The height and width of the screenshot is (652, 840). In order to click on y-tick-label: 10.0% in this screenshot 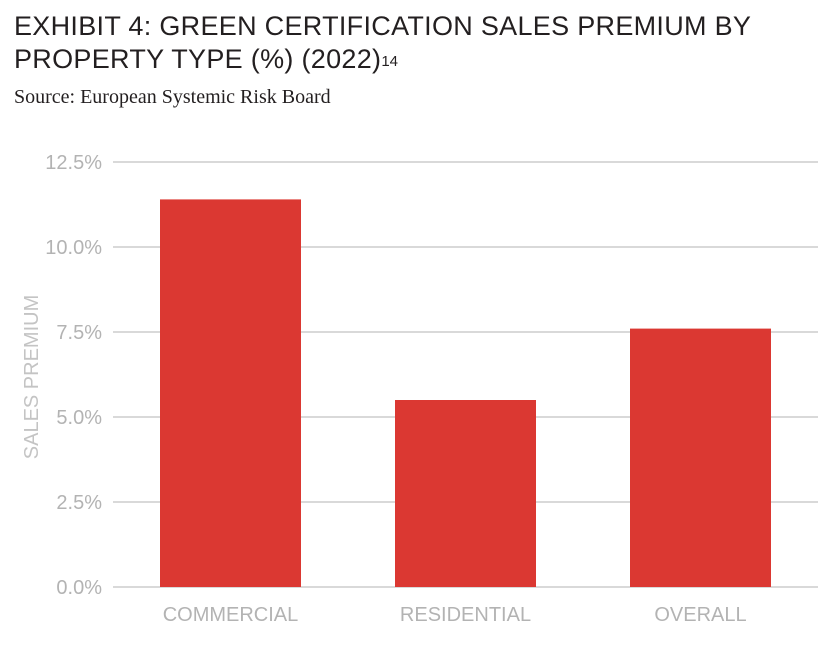, I will do `click(73, 248)`.